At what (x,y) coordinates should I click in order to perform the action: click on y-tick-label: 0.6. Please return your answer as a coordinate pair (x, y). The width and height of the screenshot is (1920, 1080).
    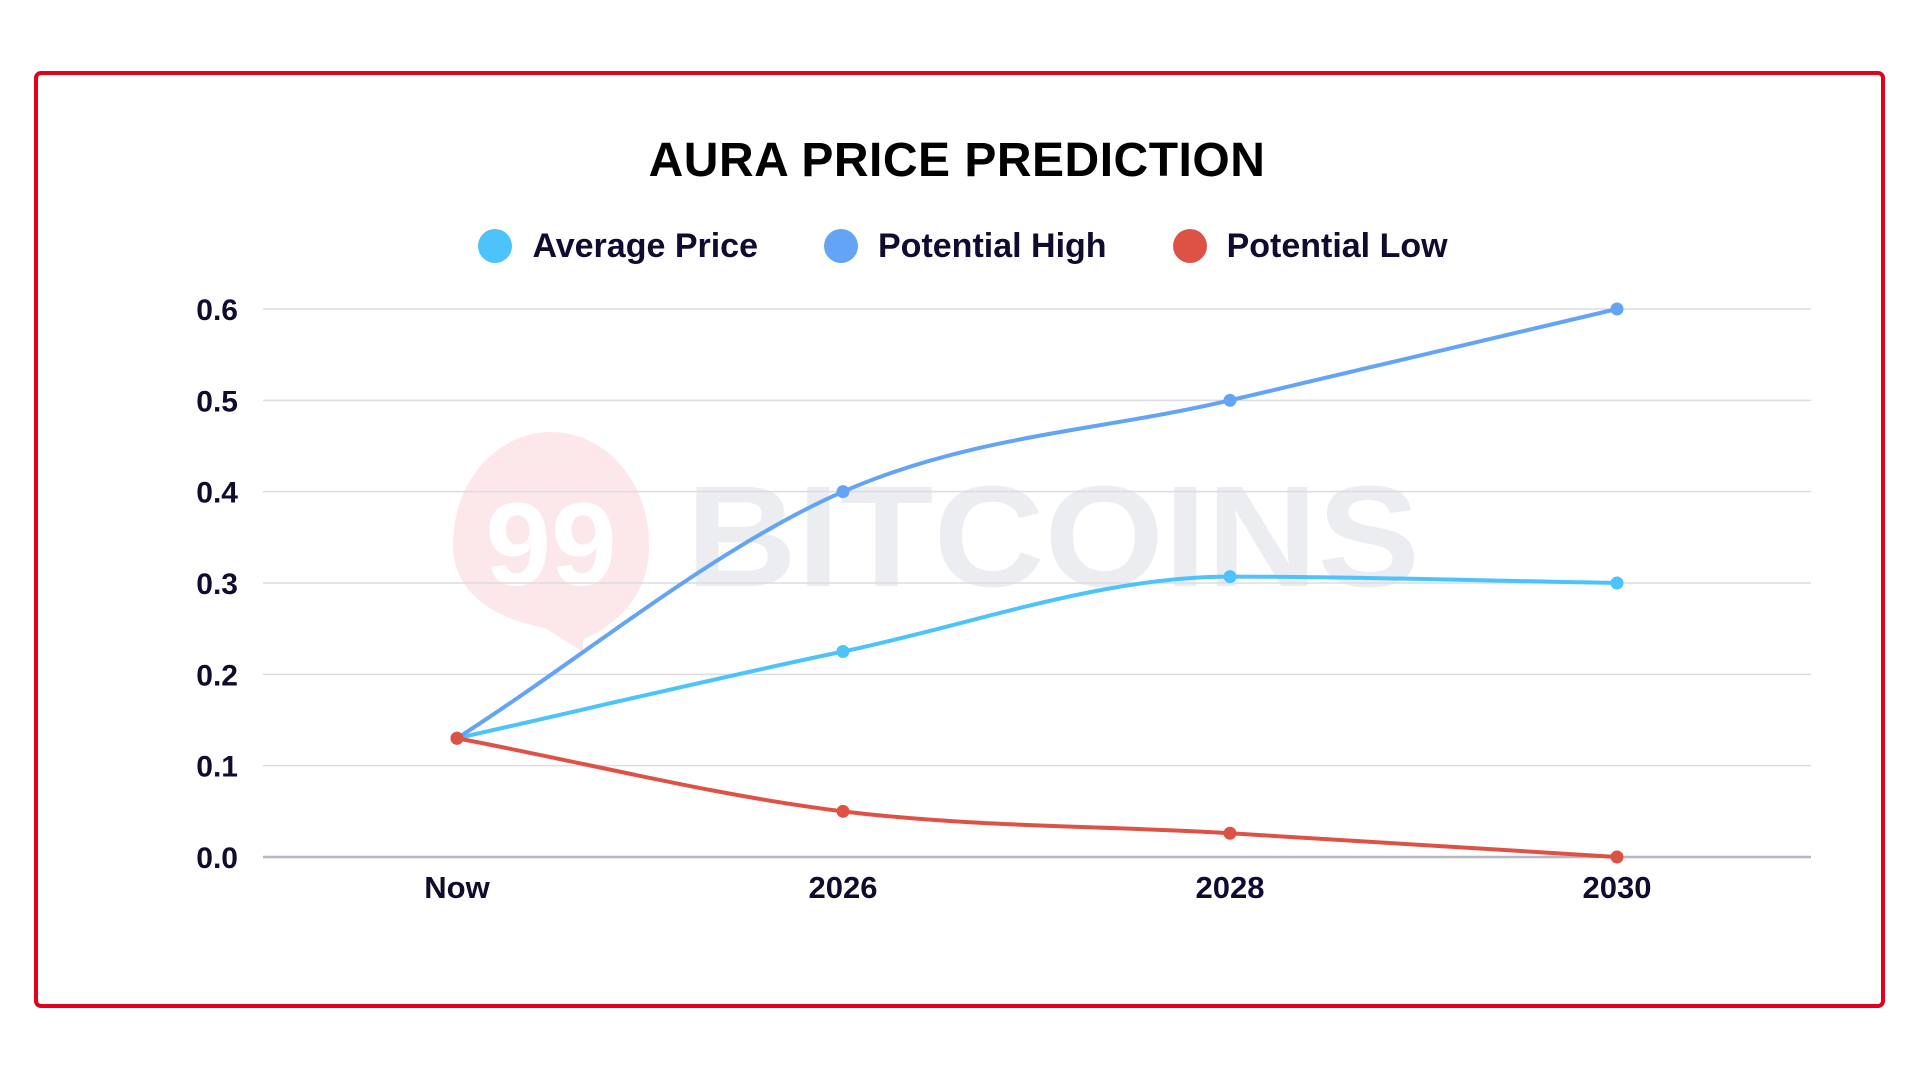
    Looking at the image, I should click on (217, 310).